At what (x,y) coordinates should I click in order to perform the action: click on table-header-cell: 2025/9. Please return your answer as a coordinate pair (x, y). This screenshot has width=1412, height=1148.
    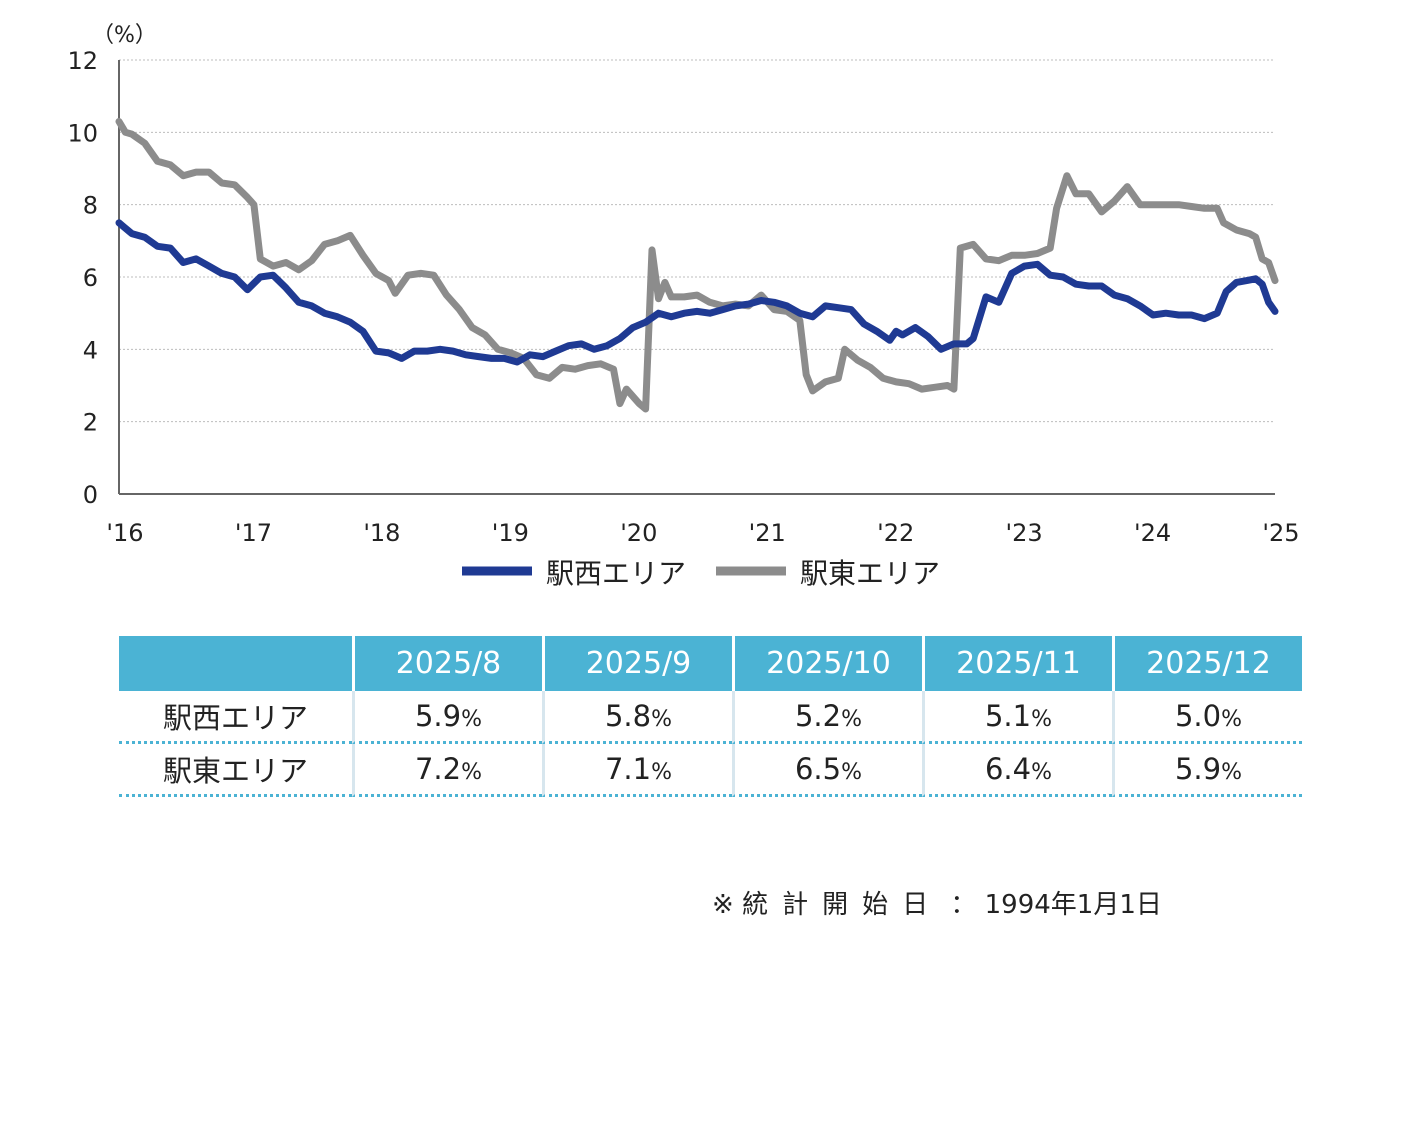
    Looking at the image, I should click on (637, 663).